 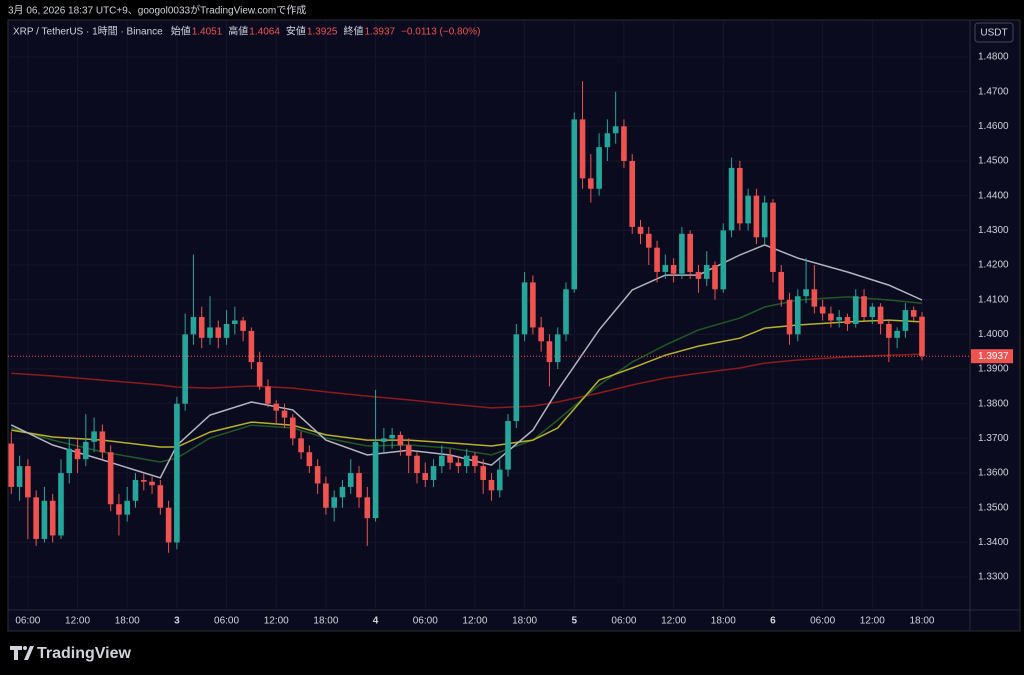 I want to click on y-tick-label: 1.3400, so click(x=993, y=542).